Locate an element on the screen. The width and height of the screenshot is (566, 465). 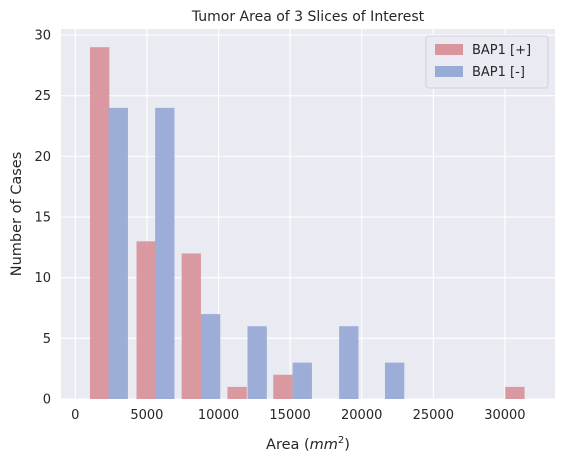
y-tick-label: 15 is located at coordinates (42, 218).